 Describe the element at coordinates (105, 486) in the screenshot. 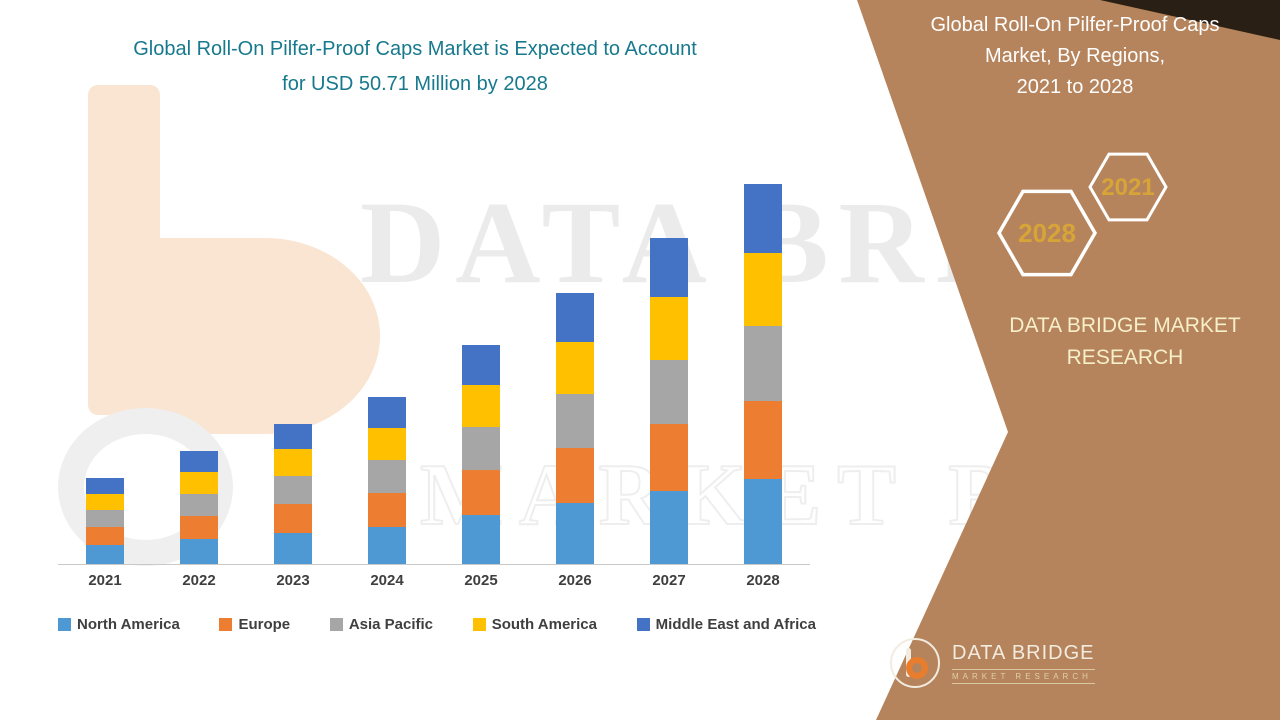

I see `bar-segment-2021-middle-east-and-africa` at that location.